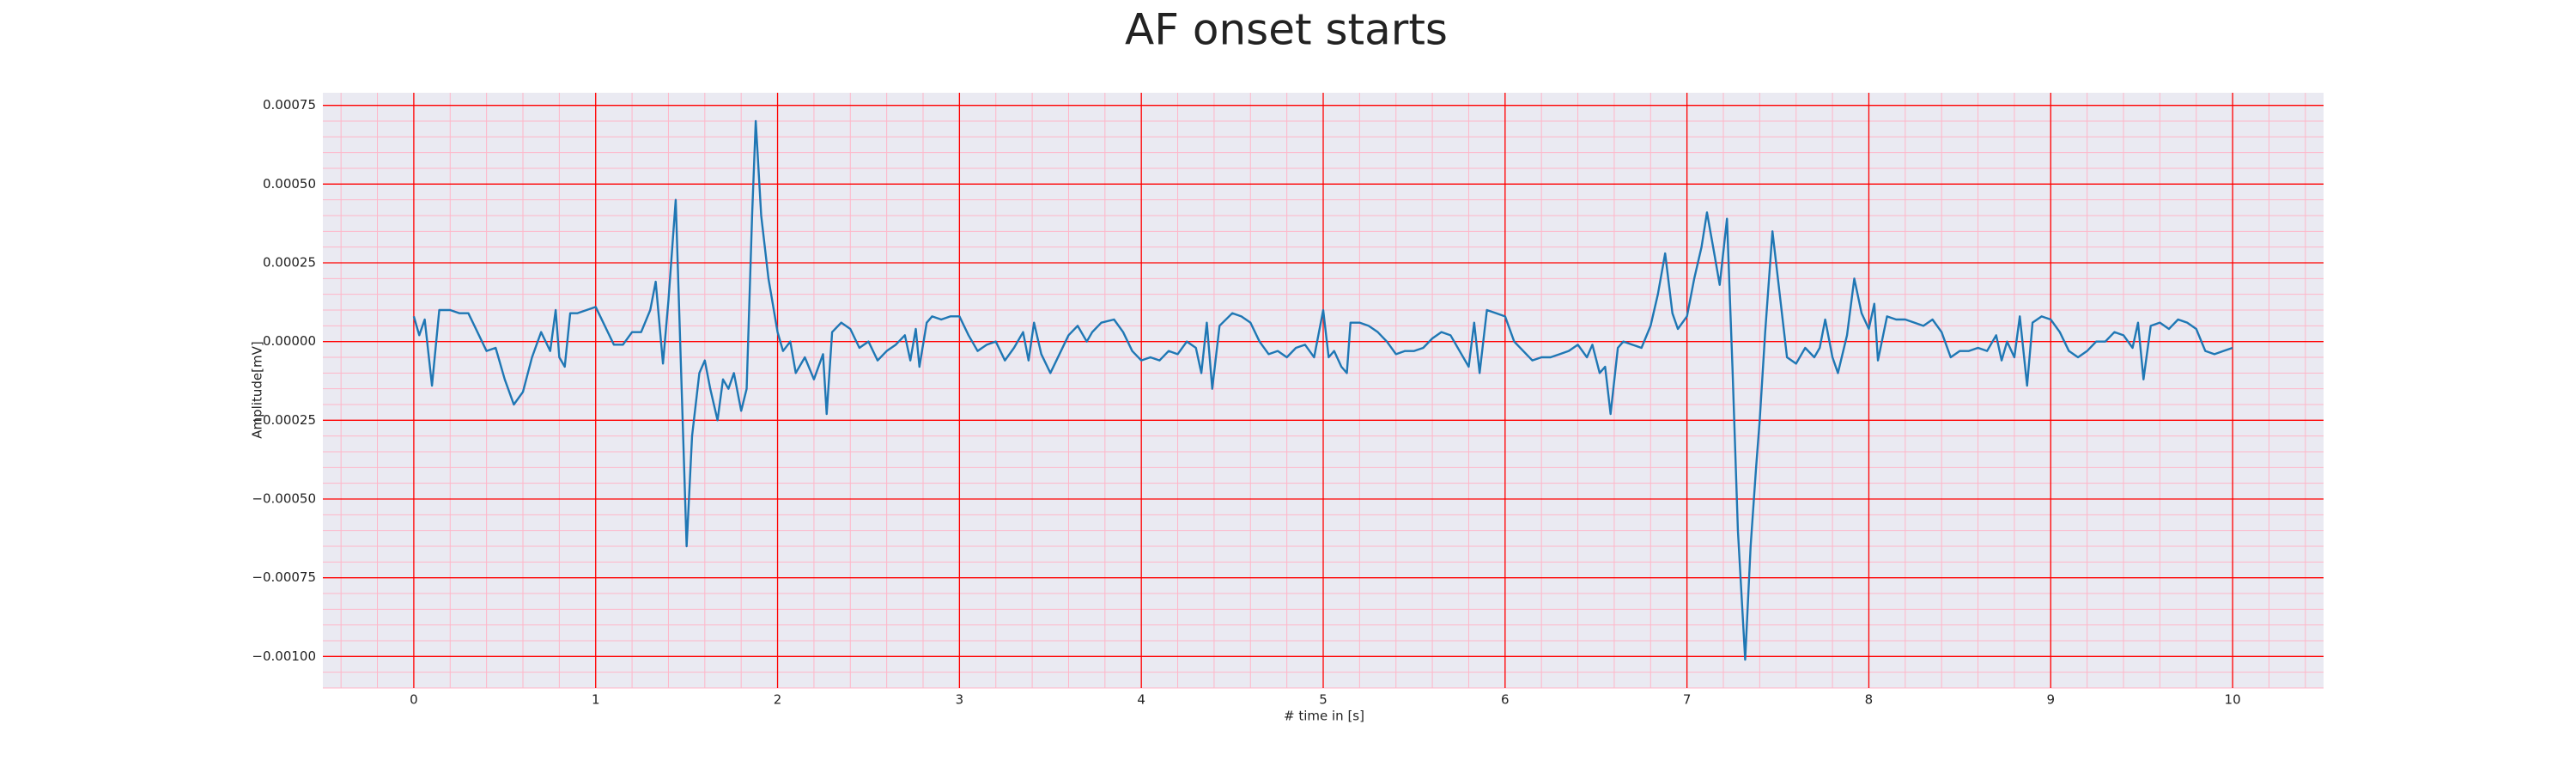  I want to click on y-tick-label: 0.00025, so click(290, 263).